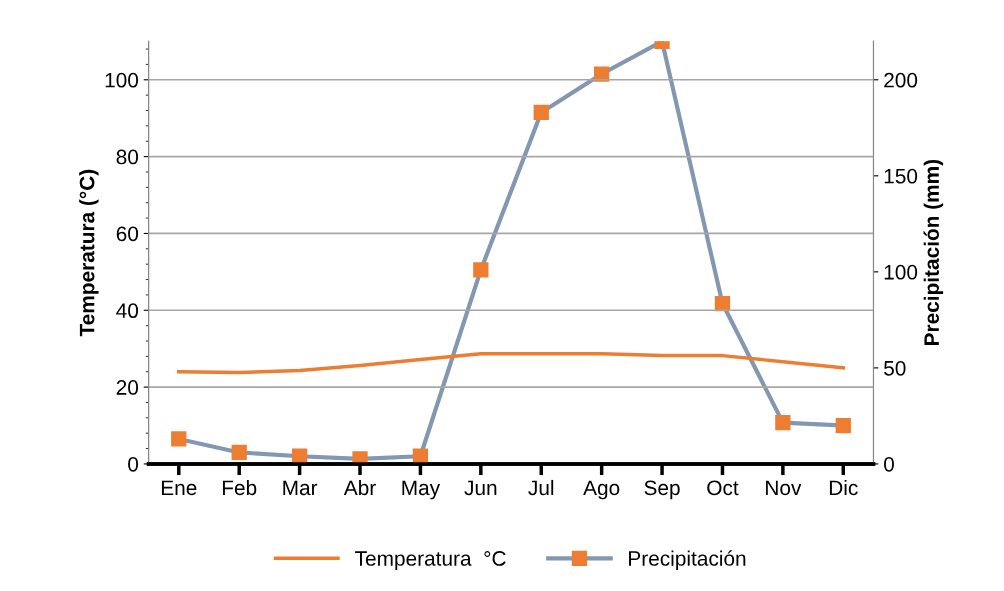  Describe the element at coordinates (895, 368) in the screenshot. I see `y2-tick-label: 50` at that location.